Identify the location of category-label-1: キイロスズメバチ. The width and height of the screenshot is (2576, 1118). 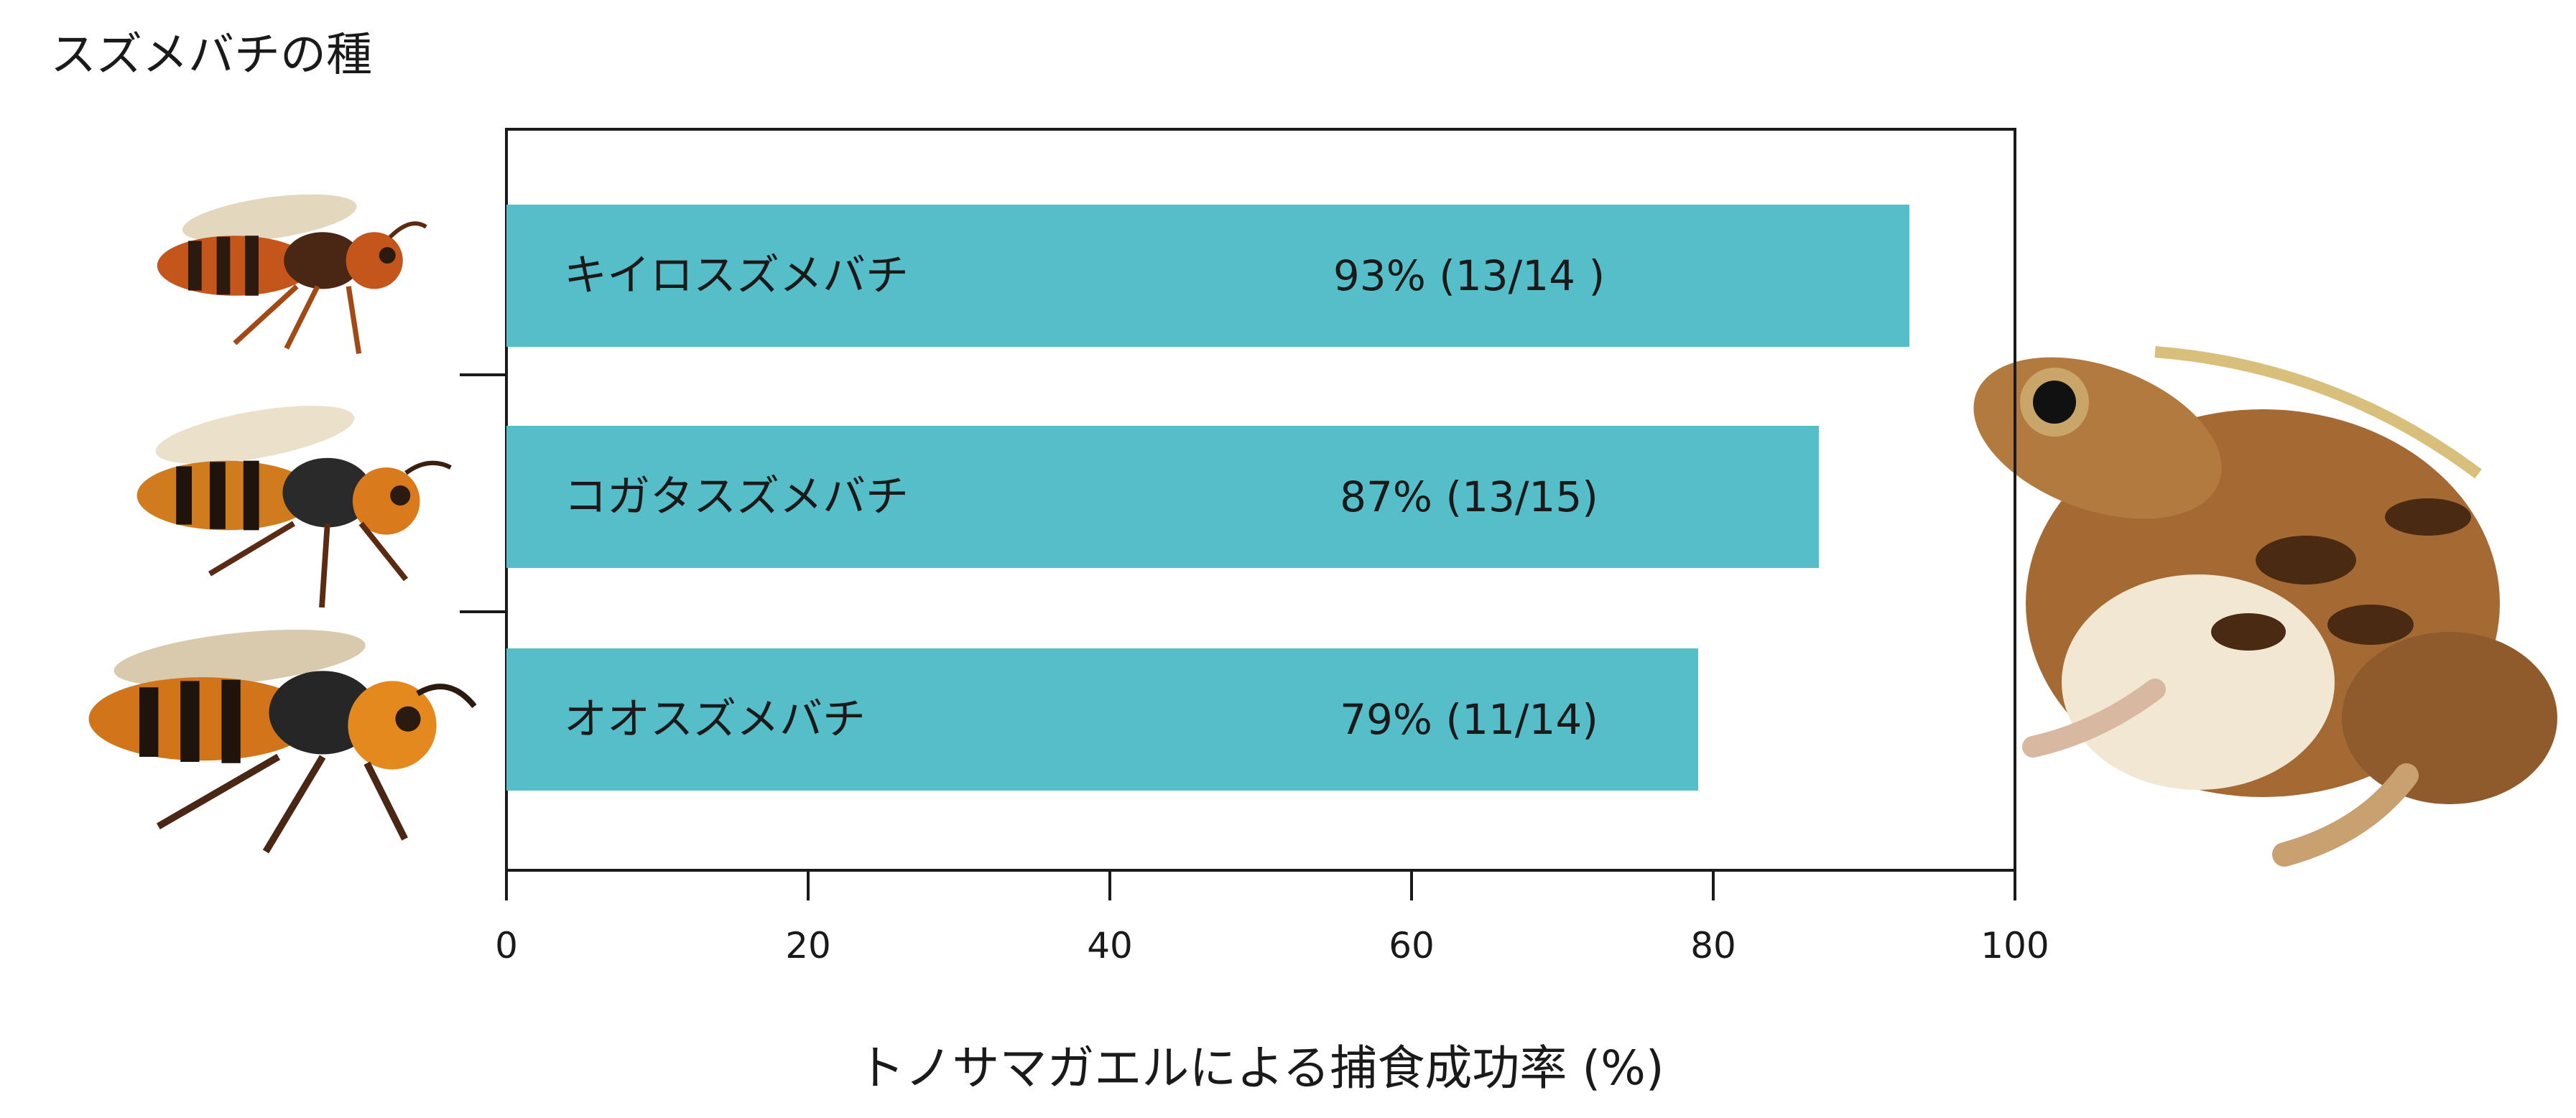
(736, 276).